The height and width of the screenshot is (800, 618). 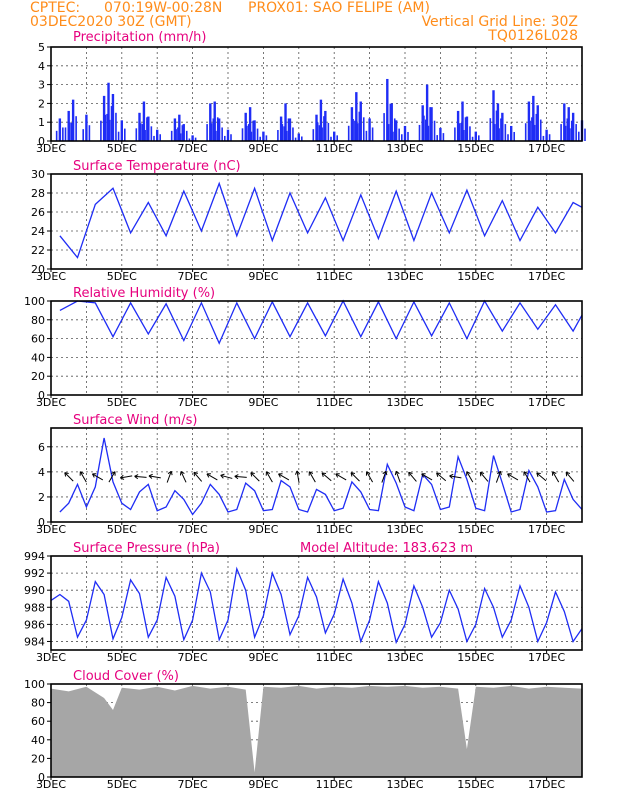 I want to click on precip-xtick-label: 3DEC, so click(x=51, y=148).